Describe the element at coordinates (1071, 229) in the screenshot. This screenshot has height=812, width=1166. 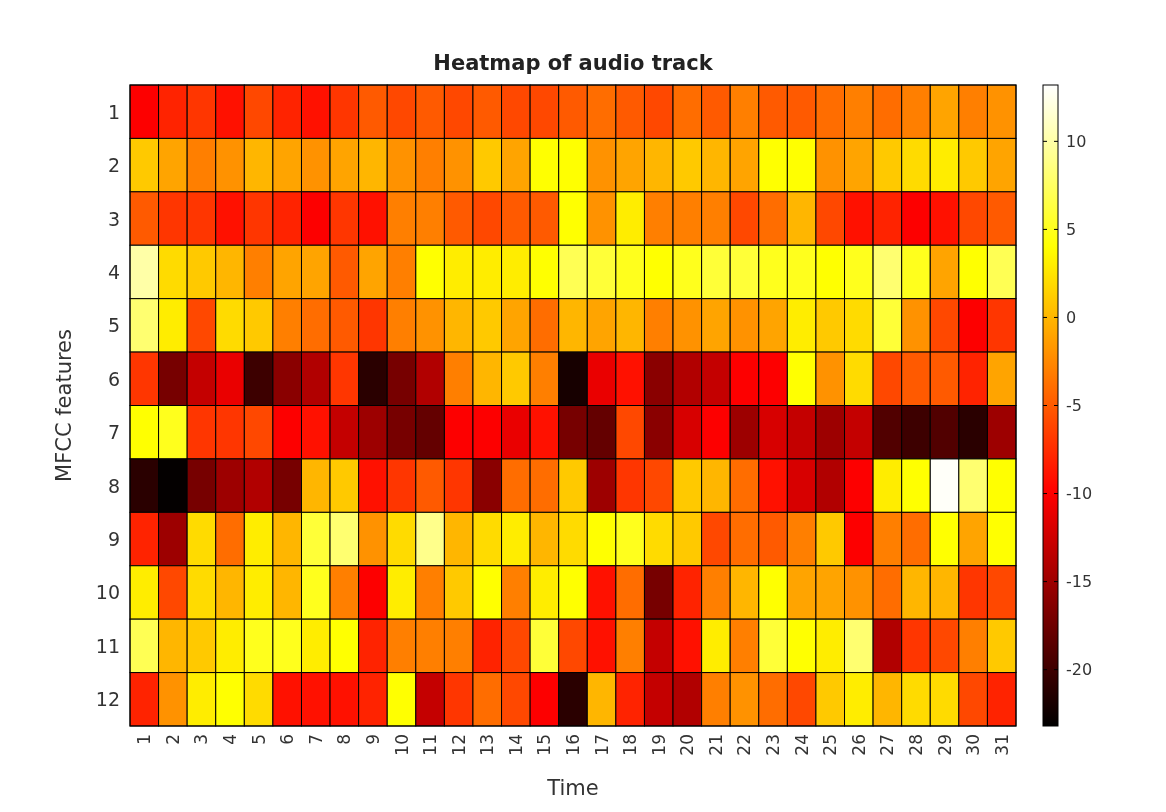
I see `color-bar-label: 5` at that location.